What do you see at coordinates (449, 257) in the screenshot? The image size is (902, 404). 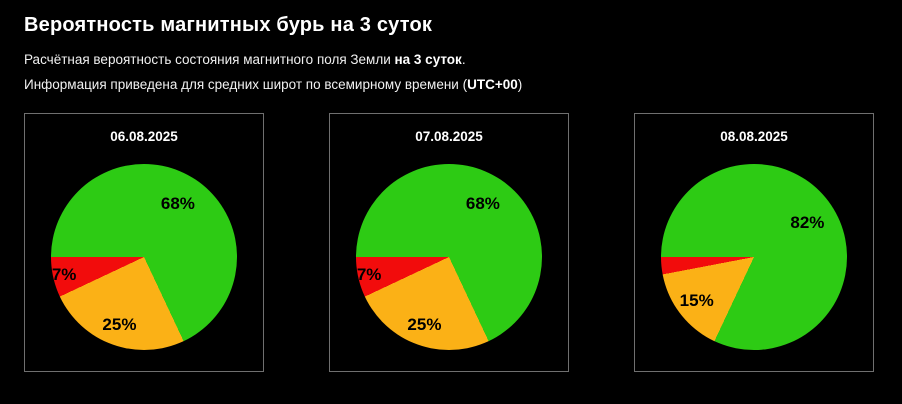 I see `pie-chart-day-2: 68% 25% 7%` at bounding box center [449, 257].